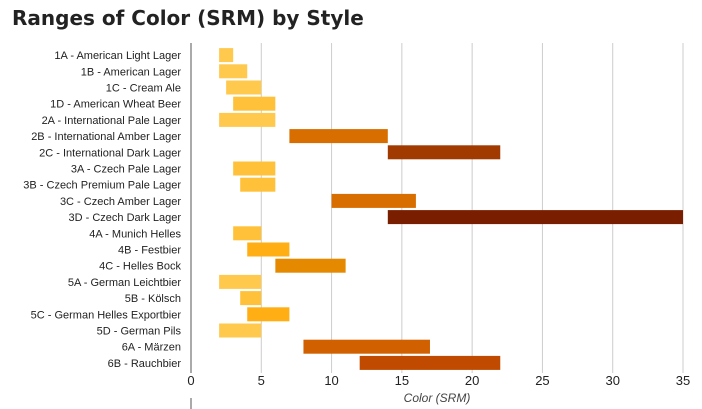  I want to click on category-label: 1B - American Lager, so click(131, 72).